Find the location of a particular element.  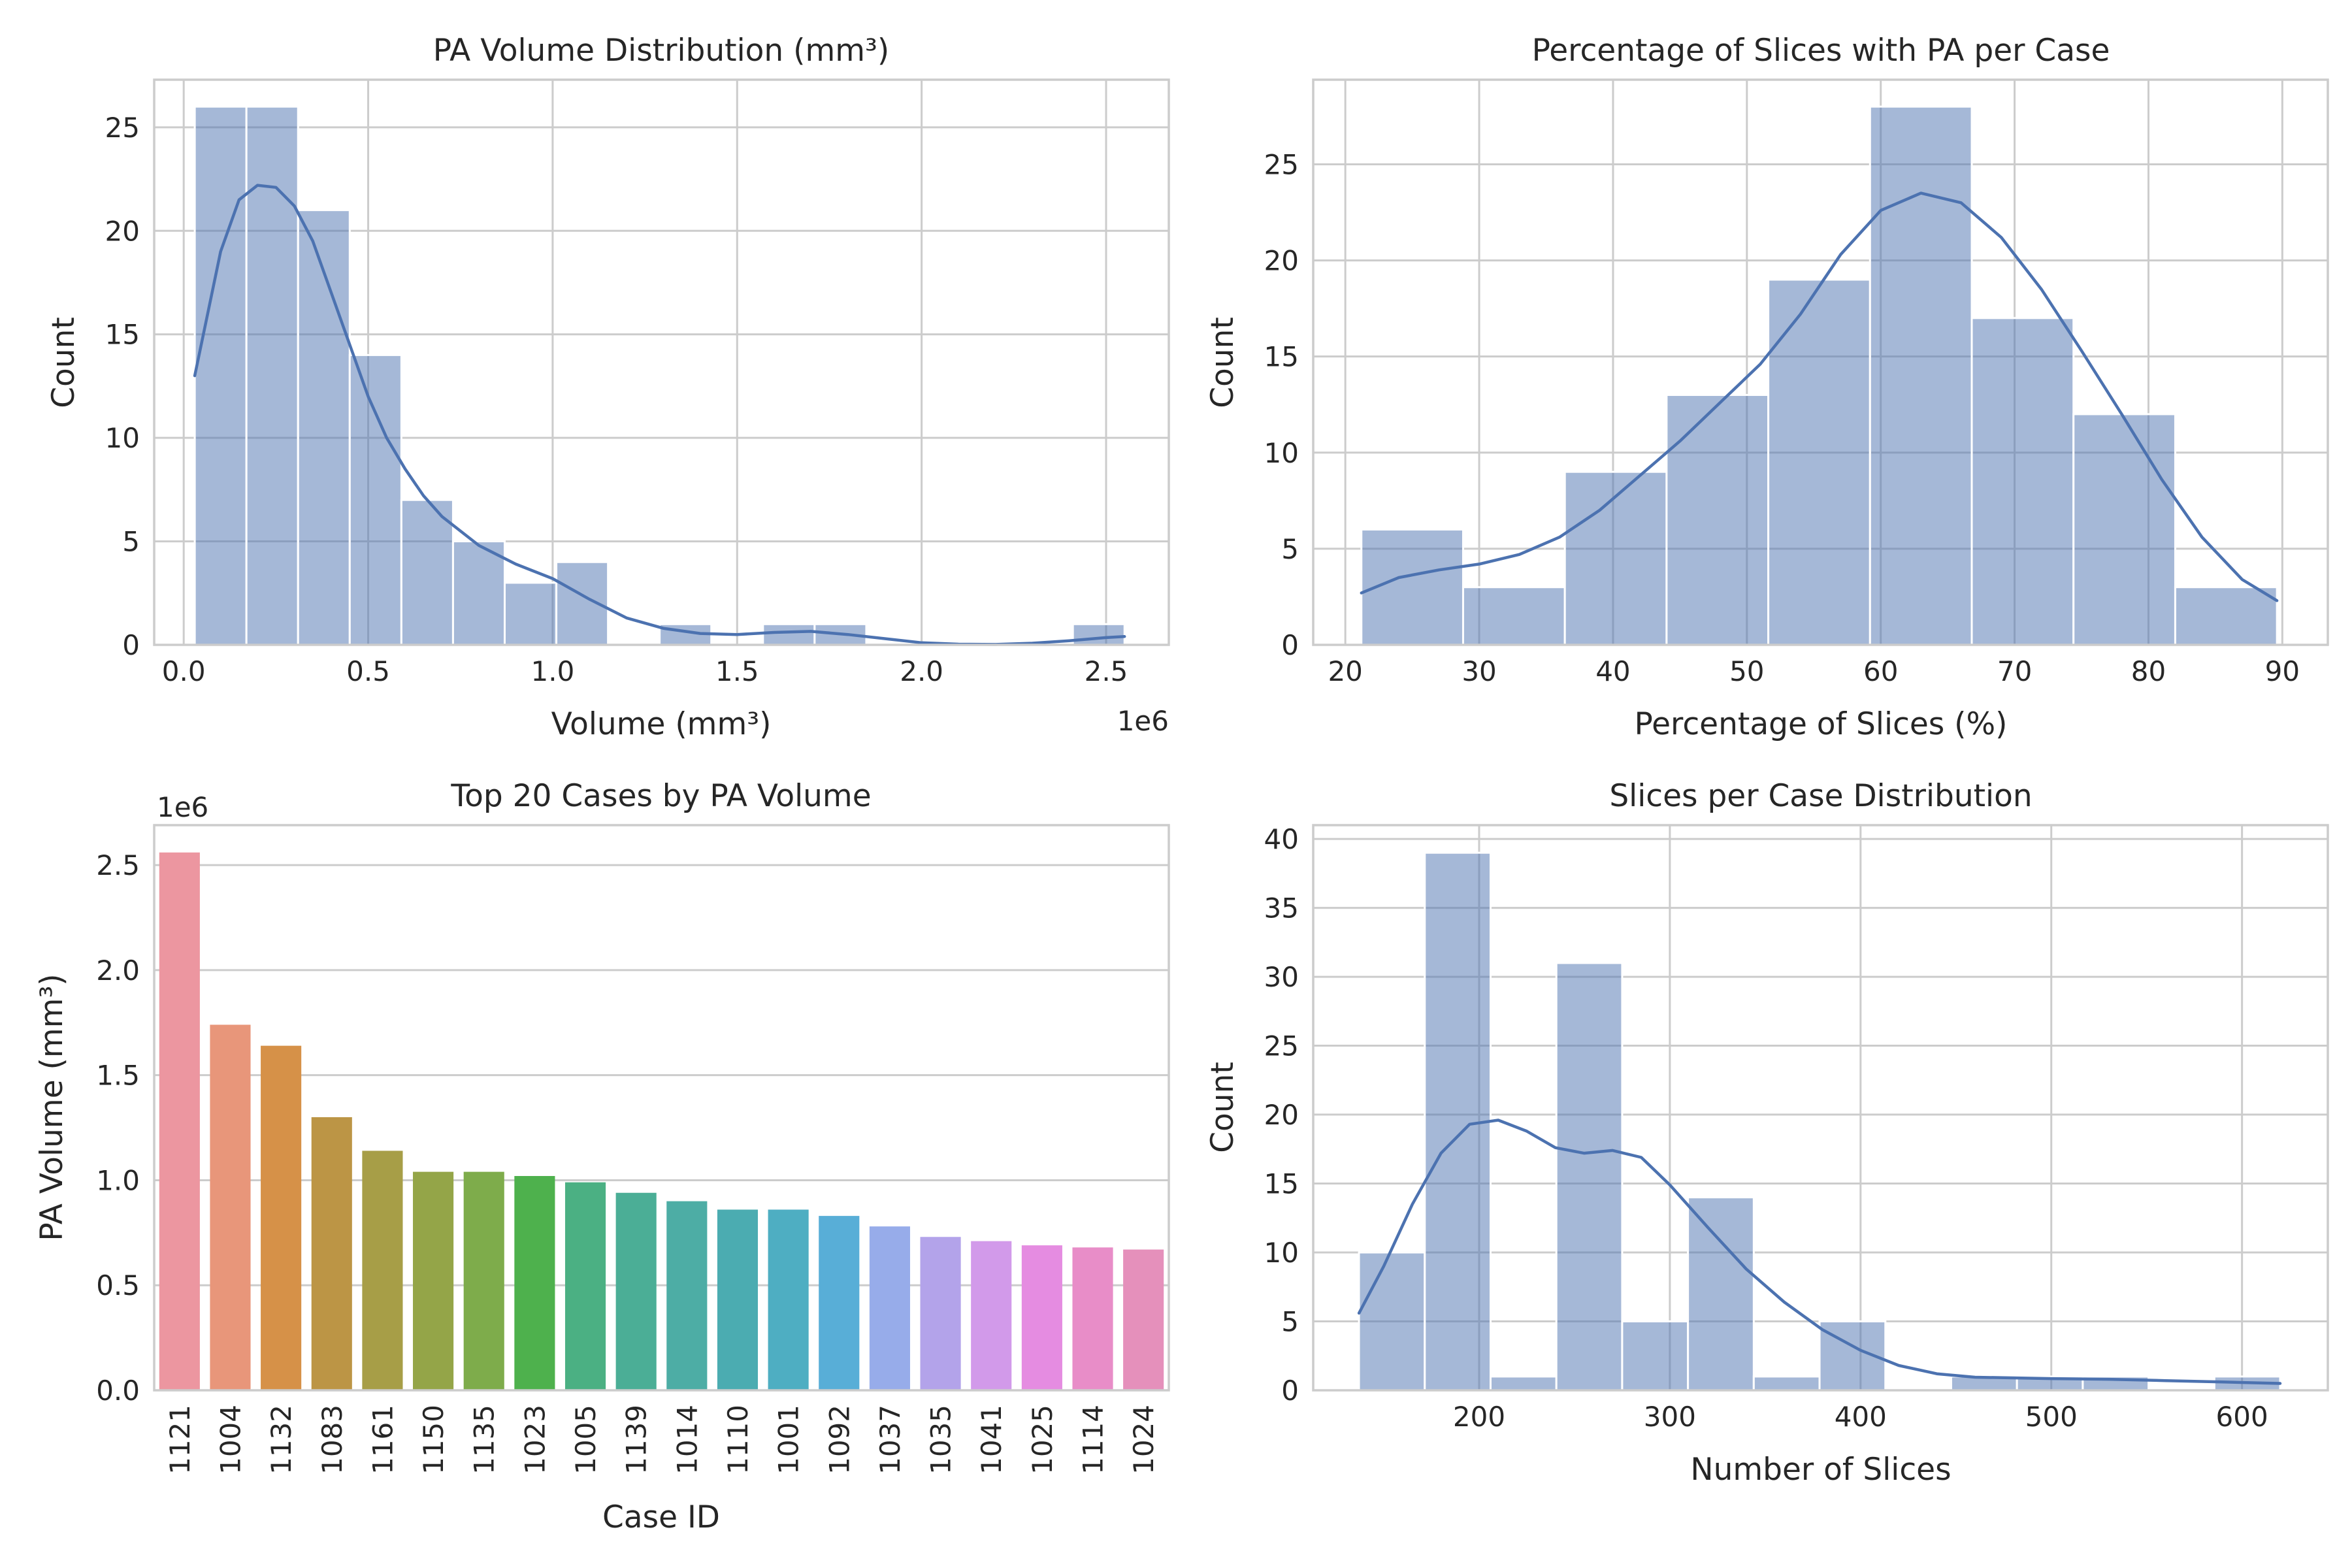

slice-percentage-xtick-label: 50 is located at coordinates (1746, 671).